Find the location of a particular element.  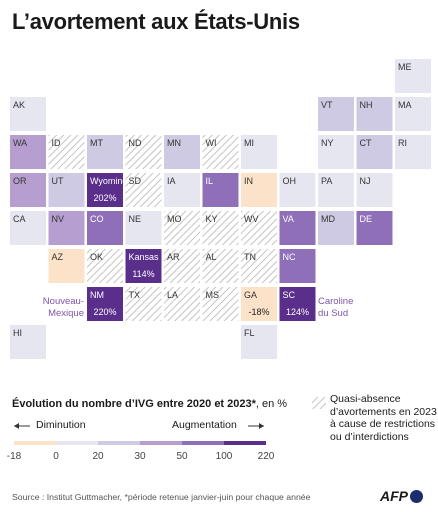

state-label-nc: NC is located at coordinates (289, 257).